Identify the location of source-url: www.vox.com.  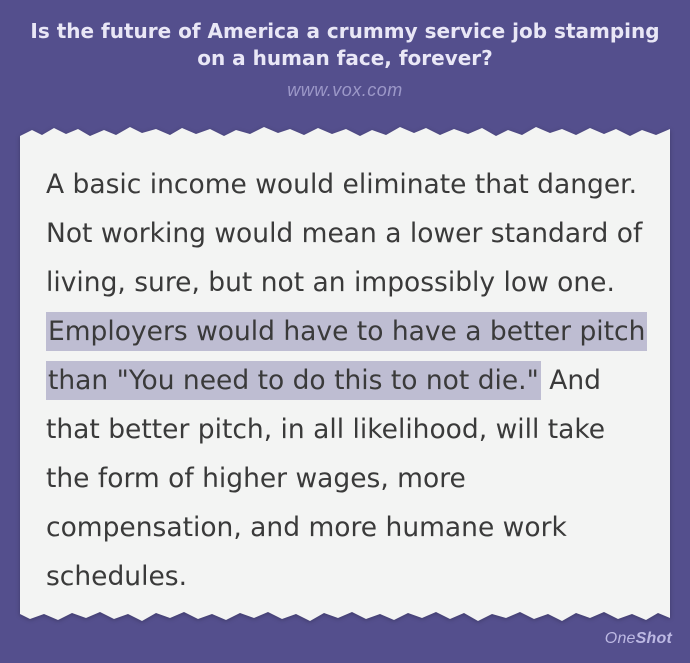
(345, 90).